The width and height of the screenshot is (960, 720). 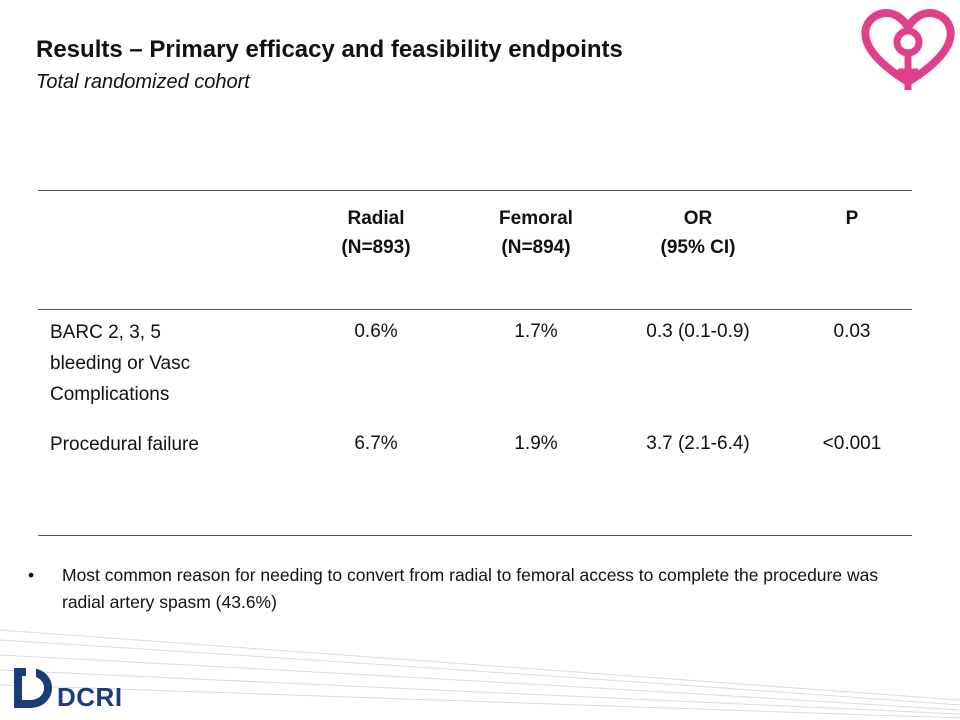 What do you see at coordinates (143, 82) in the screenshot?
I see `slide-subtitle: Total randomized cohort` at bounding box center [143, 82].